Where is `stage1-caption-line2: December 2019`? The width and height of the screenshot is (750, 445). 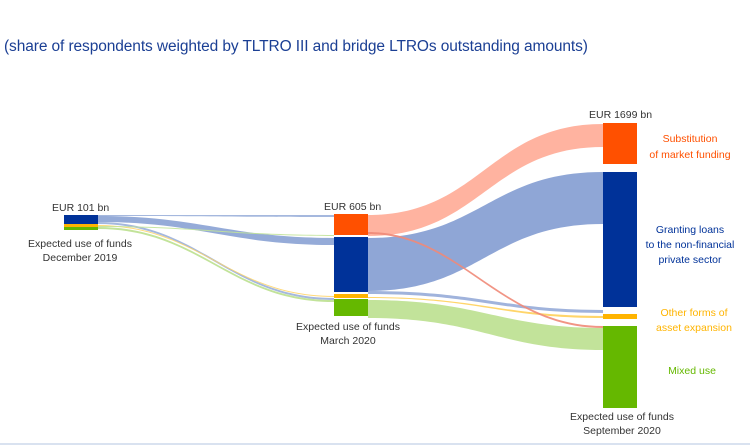 stage1-caption-line2: December 2019 is located at coordinates (80, 258).